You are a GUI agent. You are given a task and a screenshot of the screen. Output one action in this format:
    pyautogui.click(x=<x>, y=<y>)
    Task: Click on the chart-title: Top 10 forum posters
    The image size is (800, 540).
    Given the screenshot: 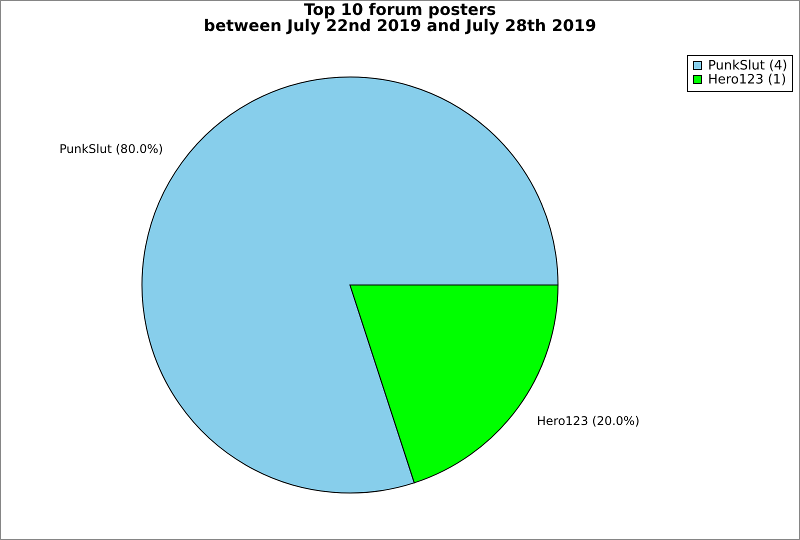 What is the action you would take?
    pyautogui.click(x=400, y=9)
    